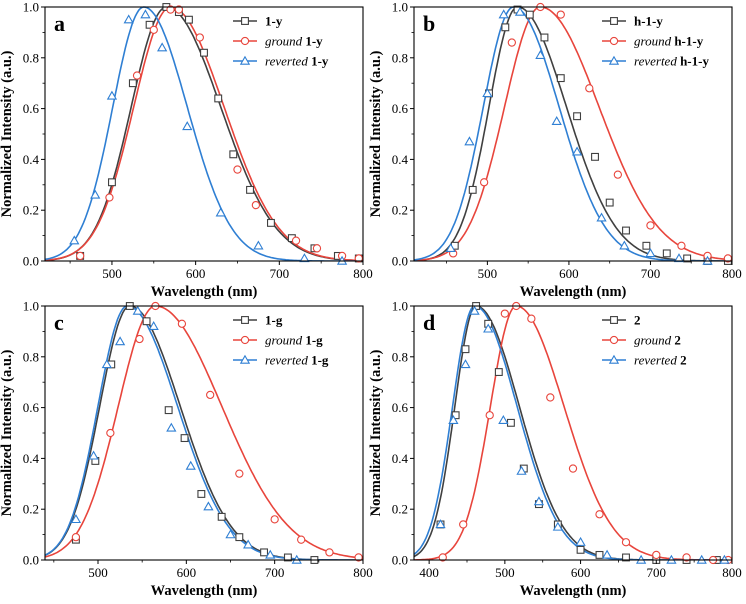 This screenshot has height=604, width=746. What do you see at coordinates (400, 458) in the screenshot?
I see `y-tick-label: 0.4` at bounding box center [400, 458].